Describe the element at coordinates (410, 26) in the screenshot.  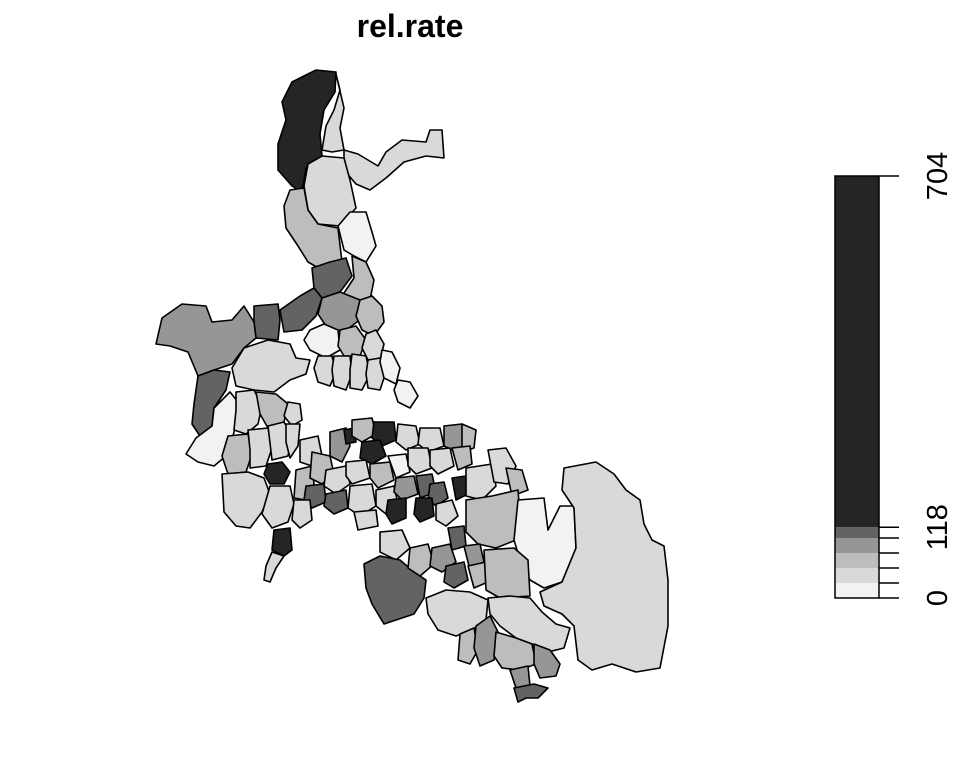
I see `map-title: rel.rate` at that location.